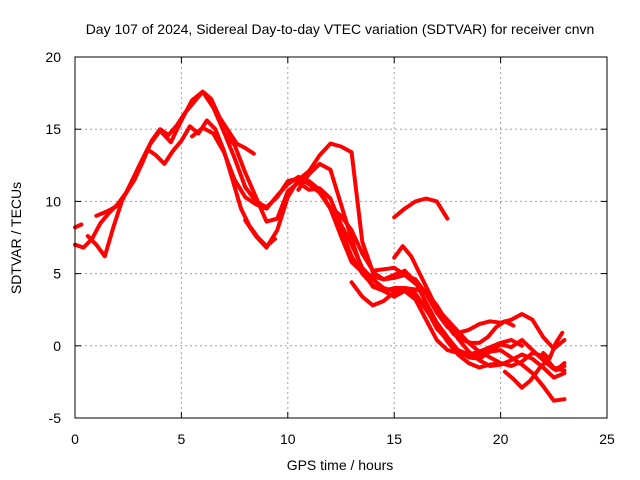 The height and width of the screenshot is (480, 640). Describe the element at coordinates (340, 465) in the screenshot. I see `x-axis-label: GPS time / hours` at that location.